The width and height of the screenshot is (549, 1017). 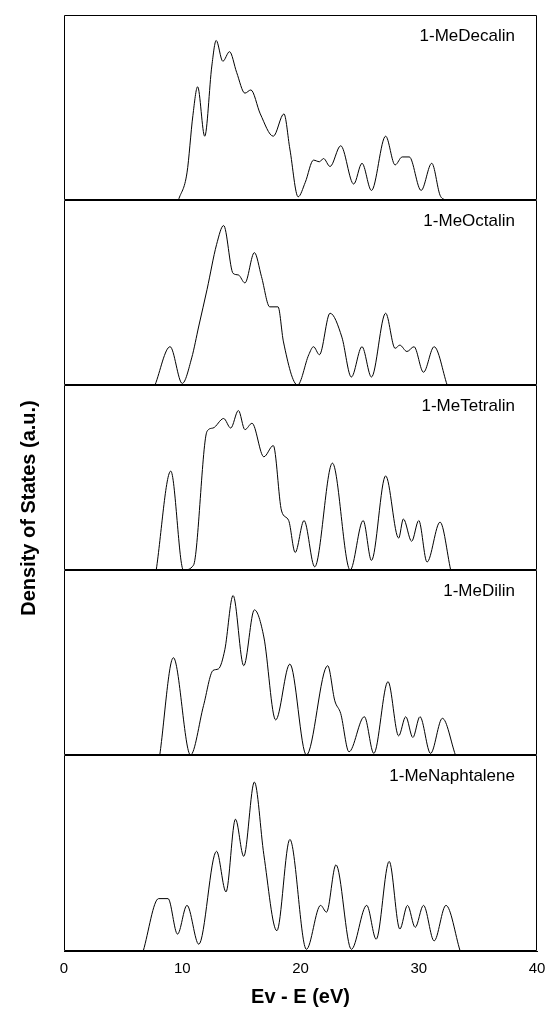 I want to click on x-tick-label: 40, so click(x=537, y=968).